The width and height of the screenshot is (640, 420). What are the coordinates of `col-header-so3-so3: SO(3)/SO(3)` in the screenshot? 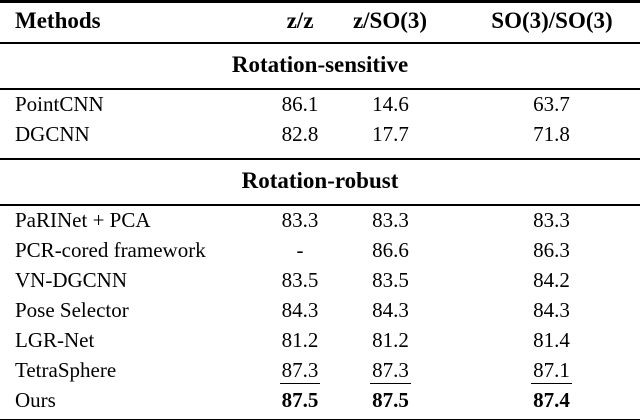 It's located at (552, 20).